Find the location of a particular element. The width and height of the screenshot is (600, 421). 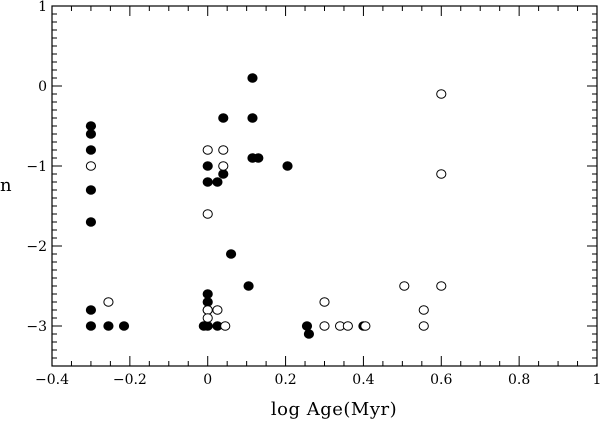

x-tick-label: −0.2 is located at coordinates (130, 380).